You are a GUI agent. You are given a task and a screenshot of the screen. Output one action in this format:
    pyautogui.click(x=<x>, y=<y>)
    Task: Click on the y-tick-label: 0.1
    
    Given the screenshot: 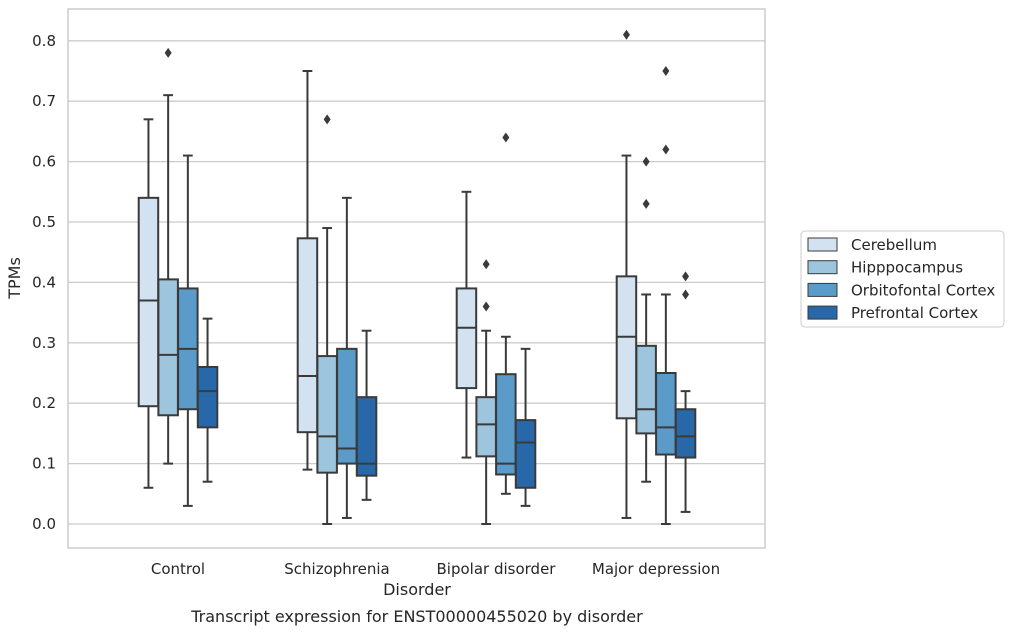 What is the action you would take?
    pyautogui.click(x=44, y=464)
    